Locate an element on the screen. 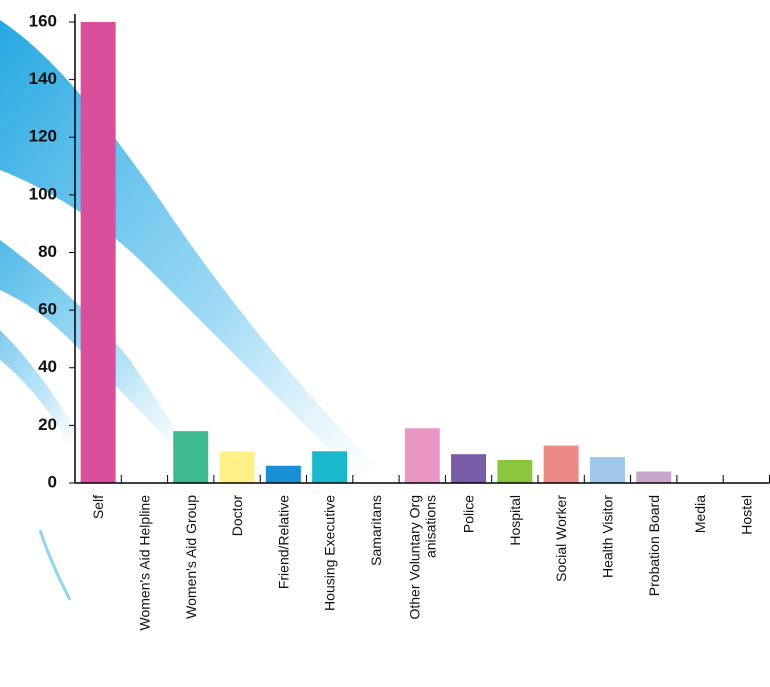 The image size is (770, 687). x-tick-label: Samaritans is located at coordinates (376, 530).